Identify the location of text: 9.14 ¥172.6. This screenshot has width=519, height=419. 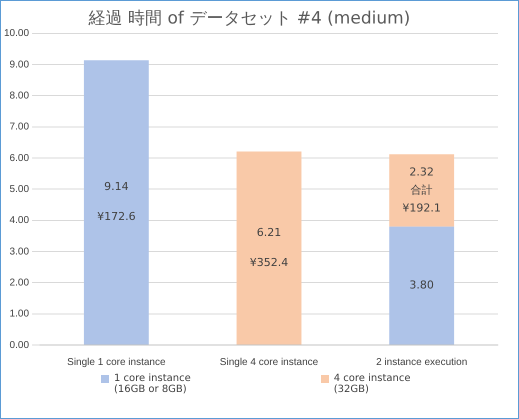
(116, 202).